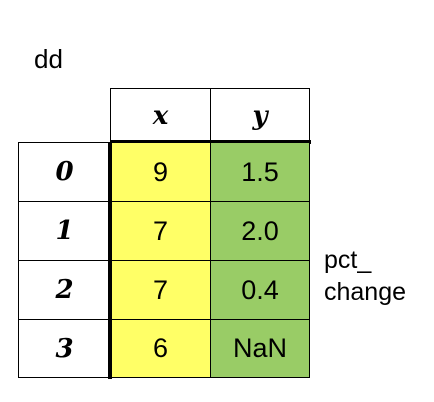 Image resolution: width=434 pixels, height=402 pixels. I want to click on row-index-1: 1, so click(64, 230).